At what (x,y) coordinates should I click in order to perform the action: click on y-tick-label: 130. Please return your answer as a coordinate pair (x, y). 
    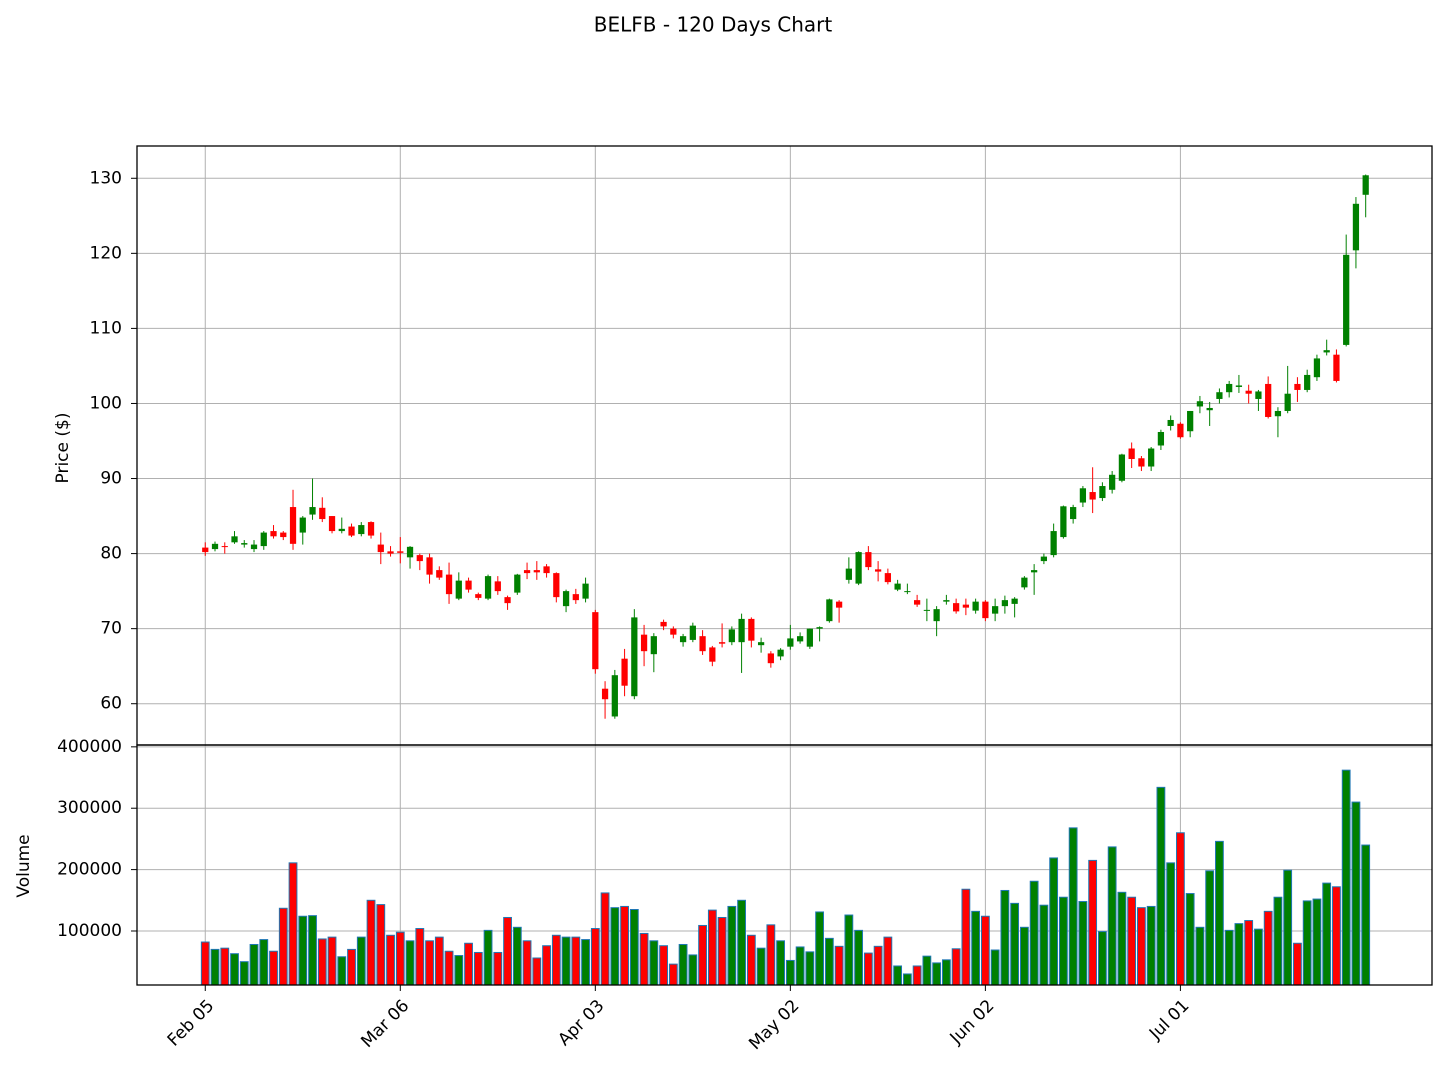
    Looking at the image, I should click on (106, 178).